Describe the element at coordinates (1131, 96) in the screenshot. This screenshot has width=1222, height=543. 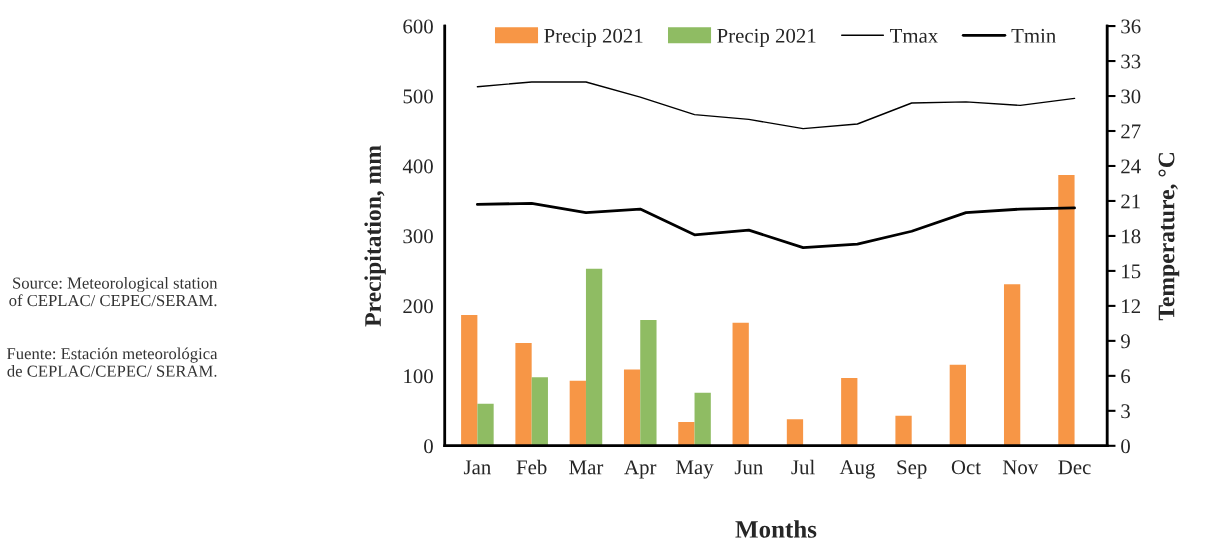
I see `y2-tick-label: 30` at that location.